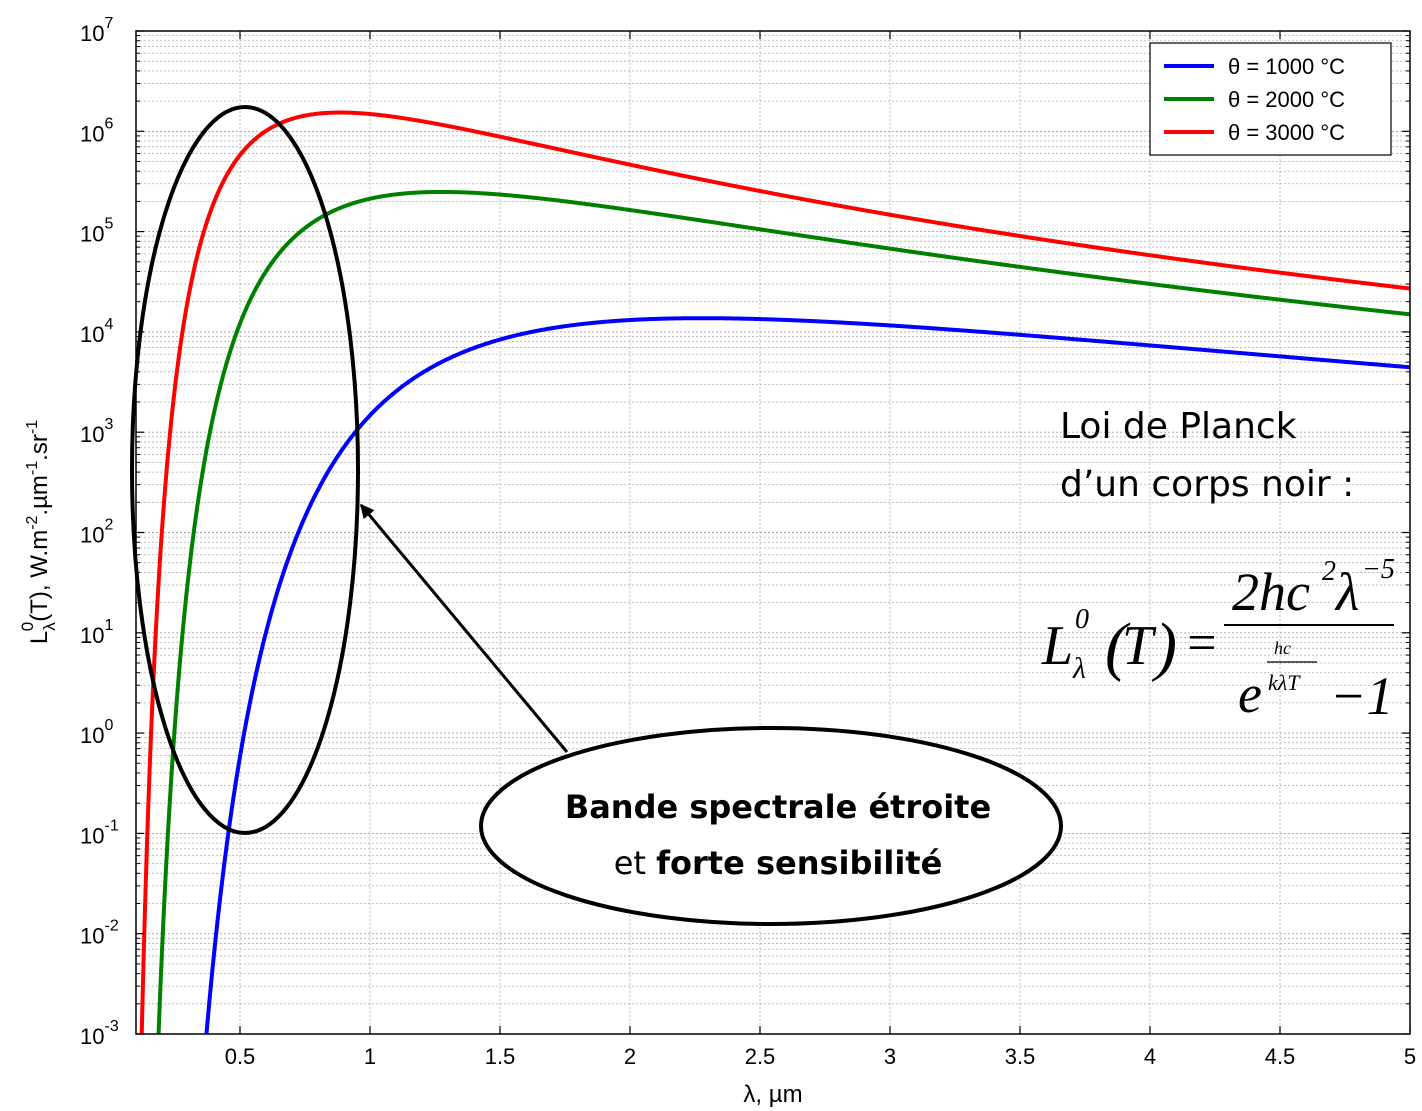 This screenshot has width=1422, height=1111. I want to click on y-tick-label: 10⁰, so click(96, 732).